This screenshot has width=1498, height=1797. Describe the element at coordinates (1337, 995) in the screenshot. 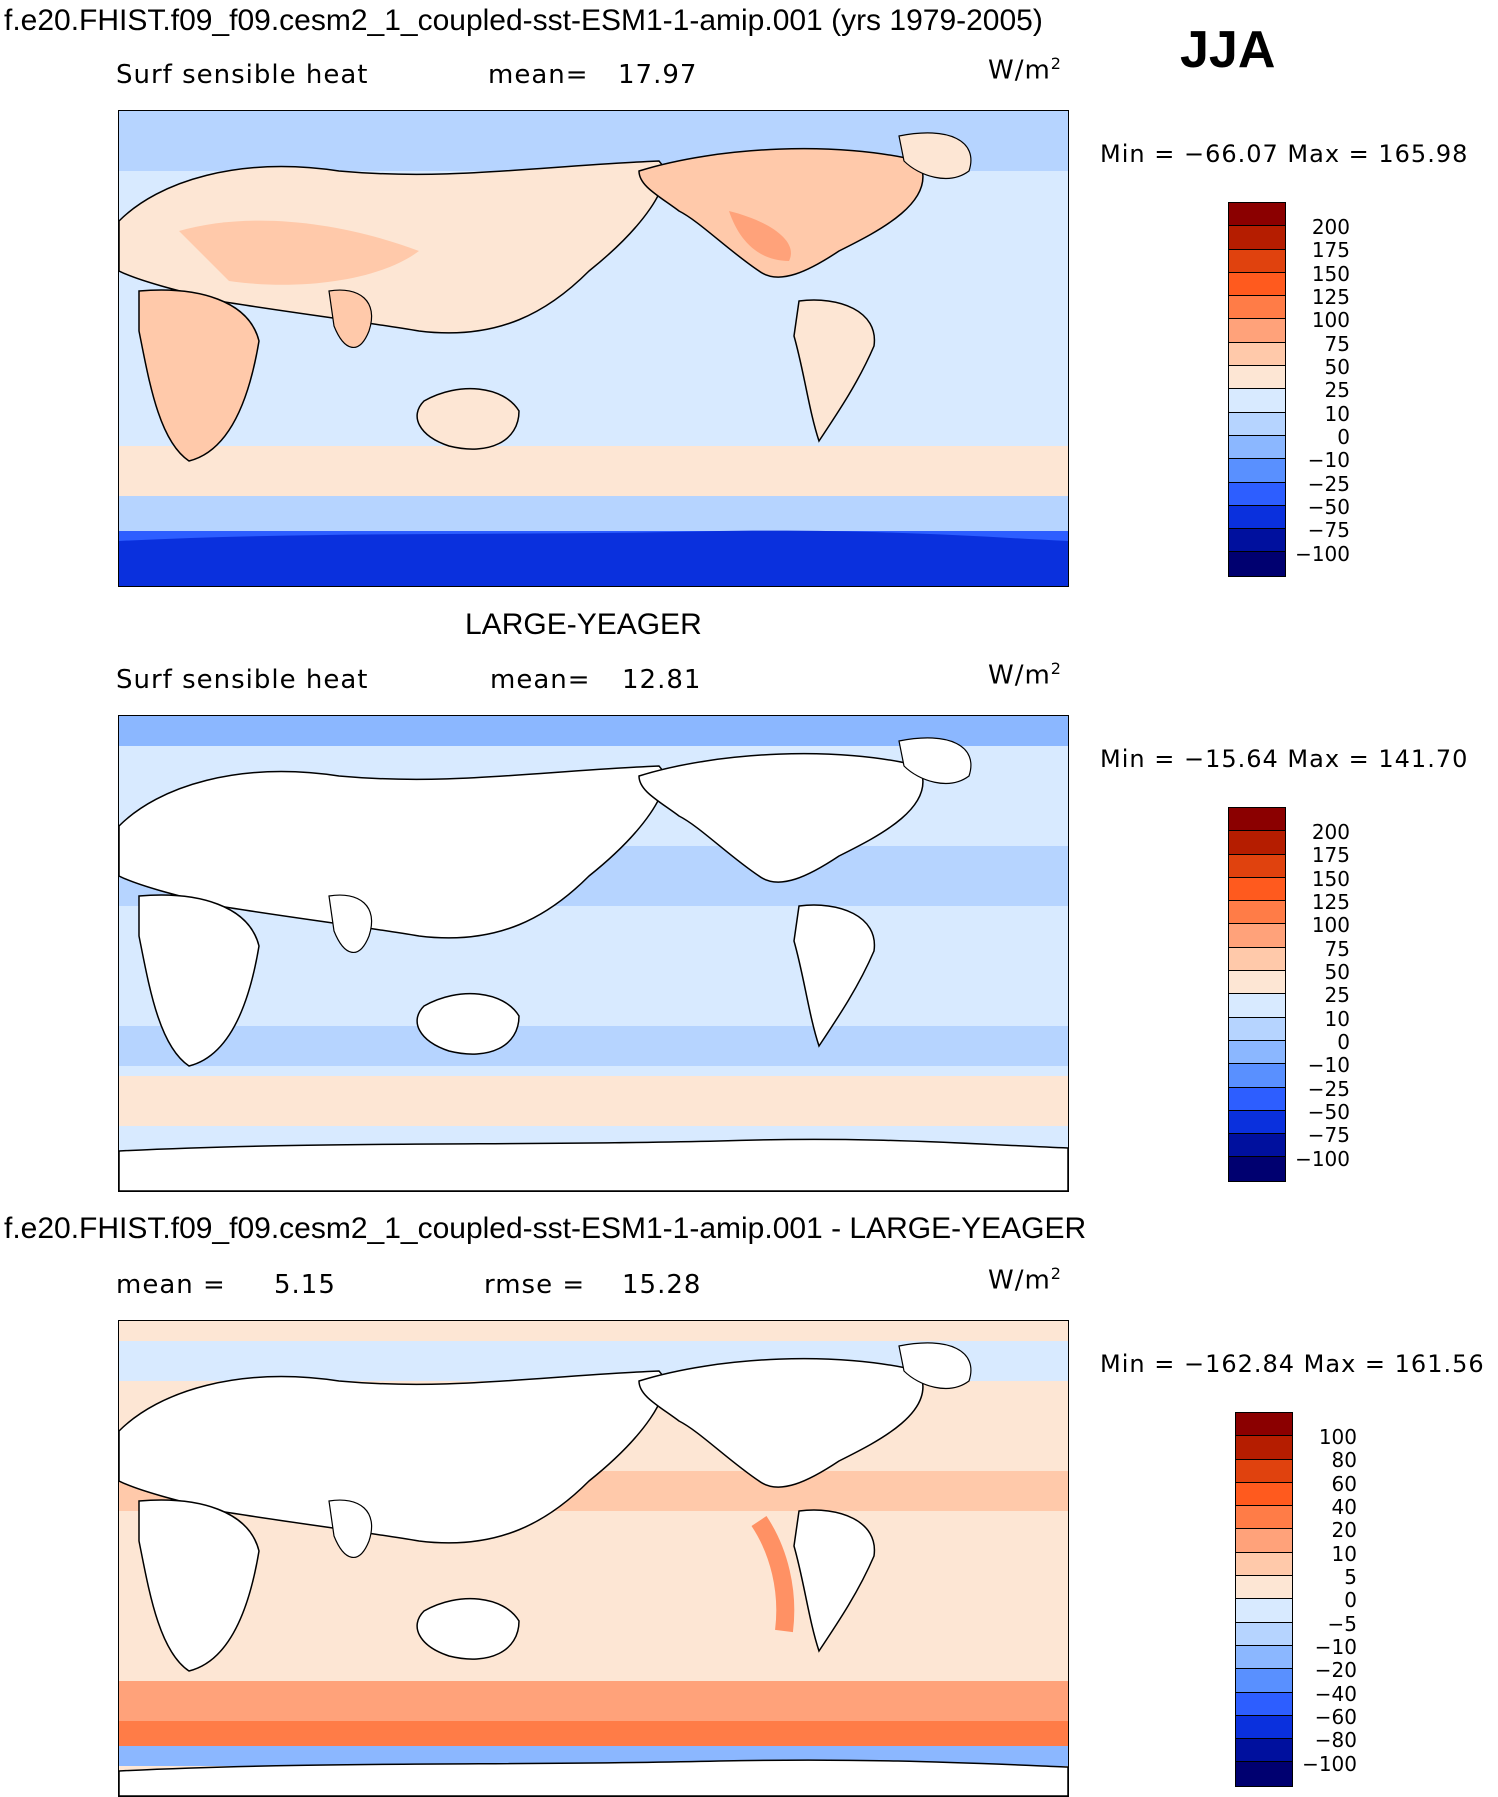

I see `cb2-label: 25` at that location.